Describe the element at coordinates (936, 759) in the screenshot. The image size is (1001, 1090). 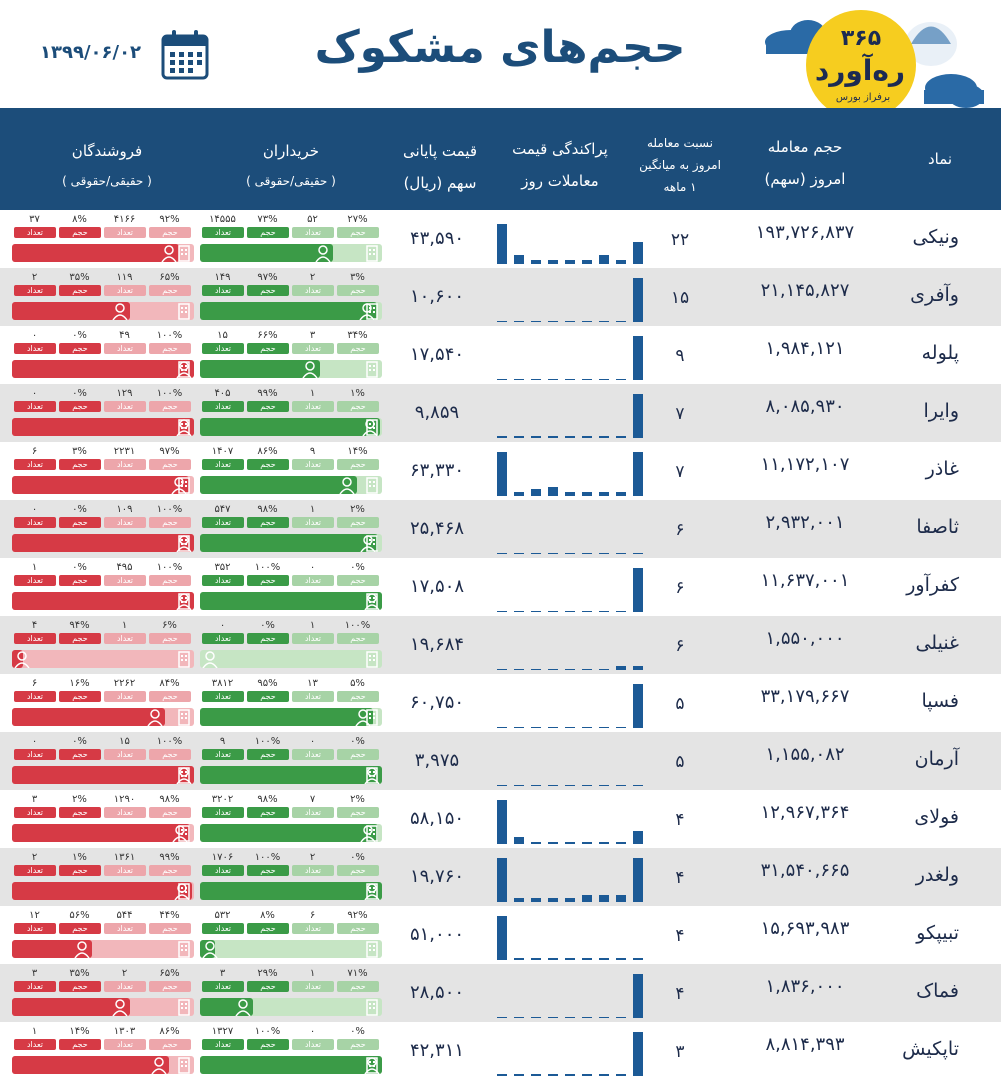
I see `row-symbol: آرمان` at that location.